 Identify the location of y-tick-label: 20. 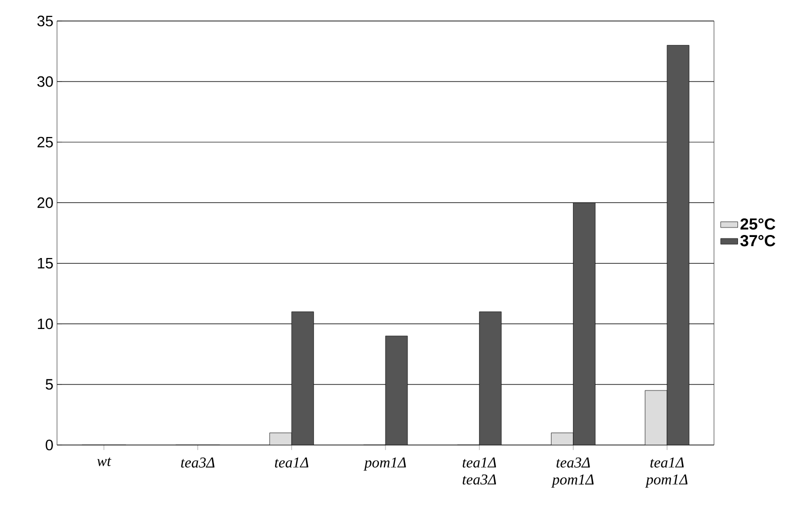
(45, 202).